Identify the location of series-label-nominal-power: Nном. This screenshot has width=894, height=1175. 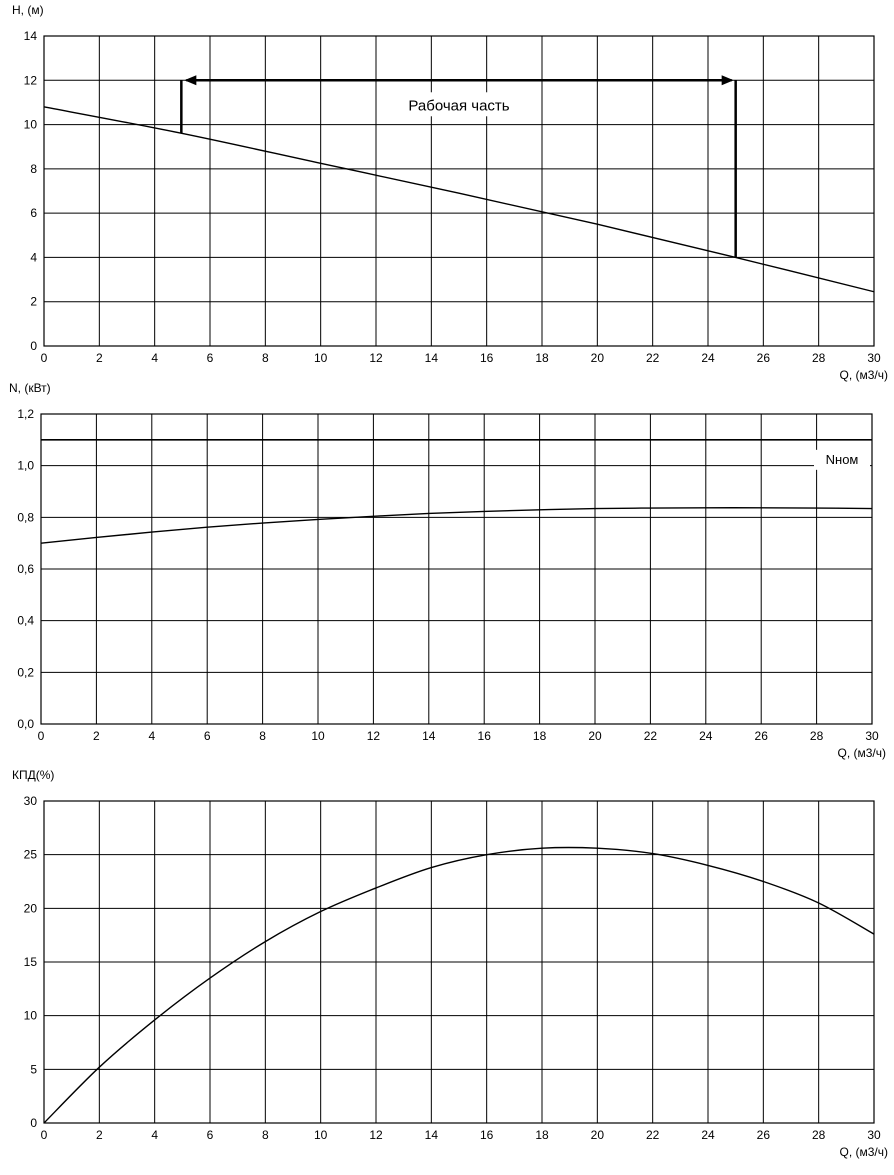
(842, 459).